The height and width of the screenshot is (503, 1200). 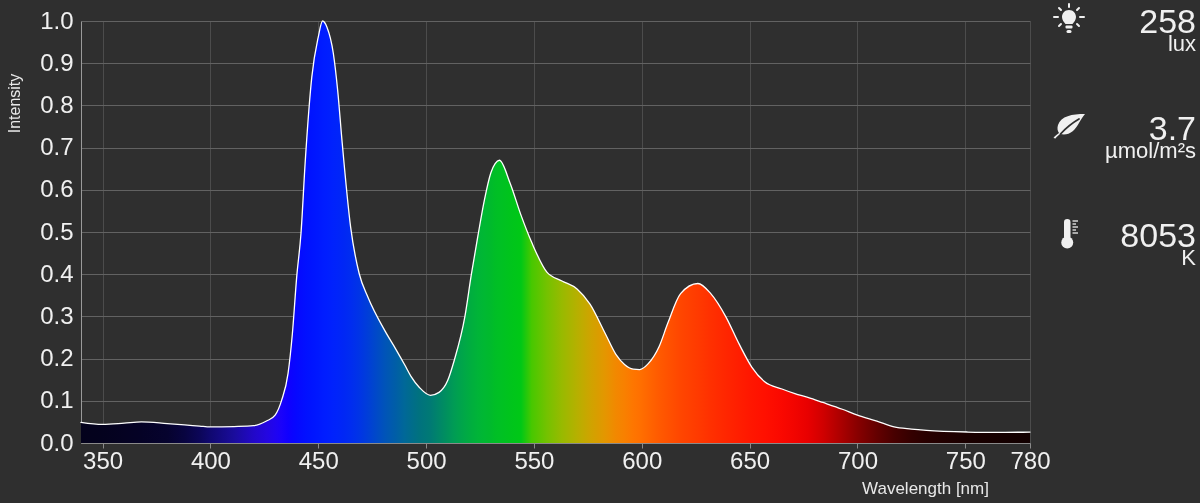 I want to click on y-tick-label: 0.9, so click(x=57, y=62).